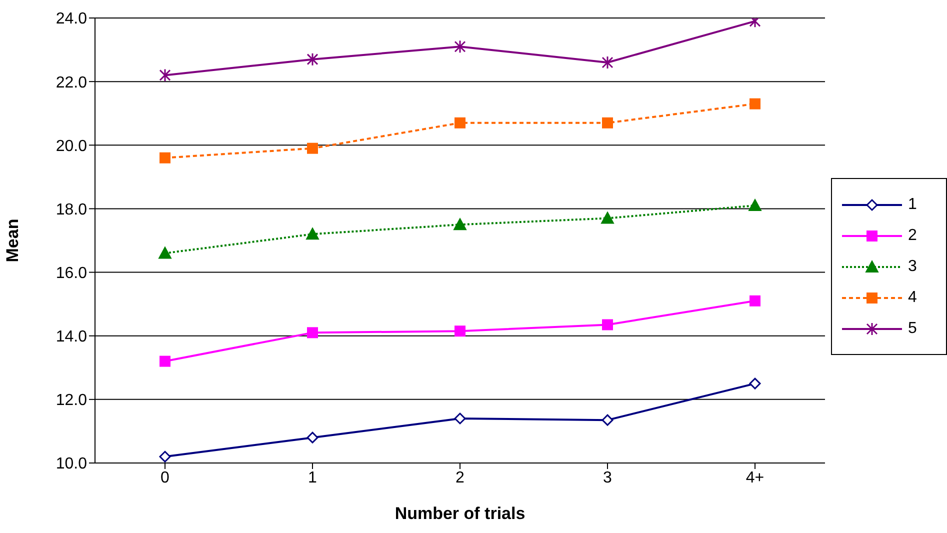 Image resolution: width=947 pixels, height=533 pixels. I want to click on y-tick-label: 22.0, so click(72, 83).